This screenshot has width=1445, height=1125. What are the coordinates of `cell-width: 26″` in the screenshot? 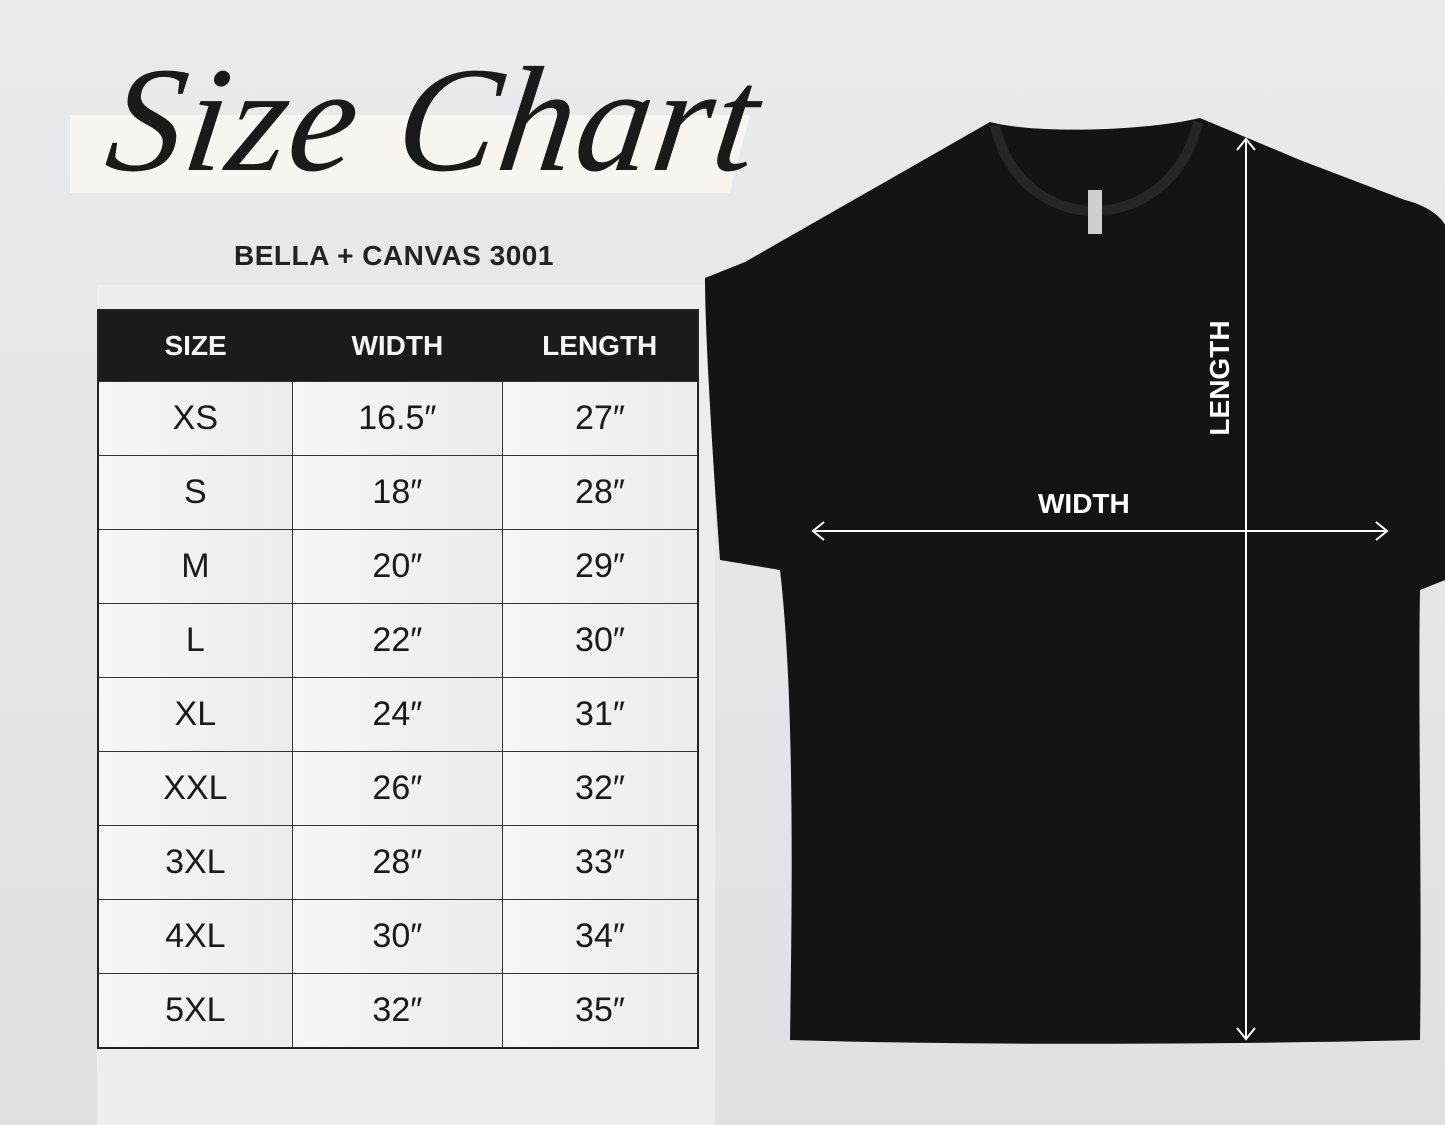 It's located at (397, 788).